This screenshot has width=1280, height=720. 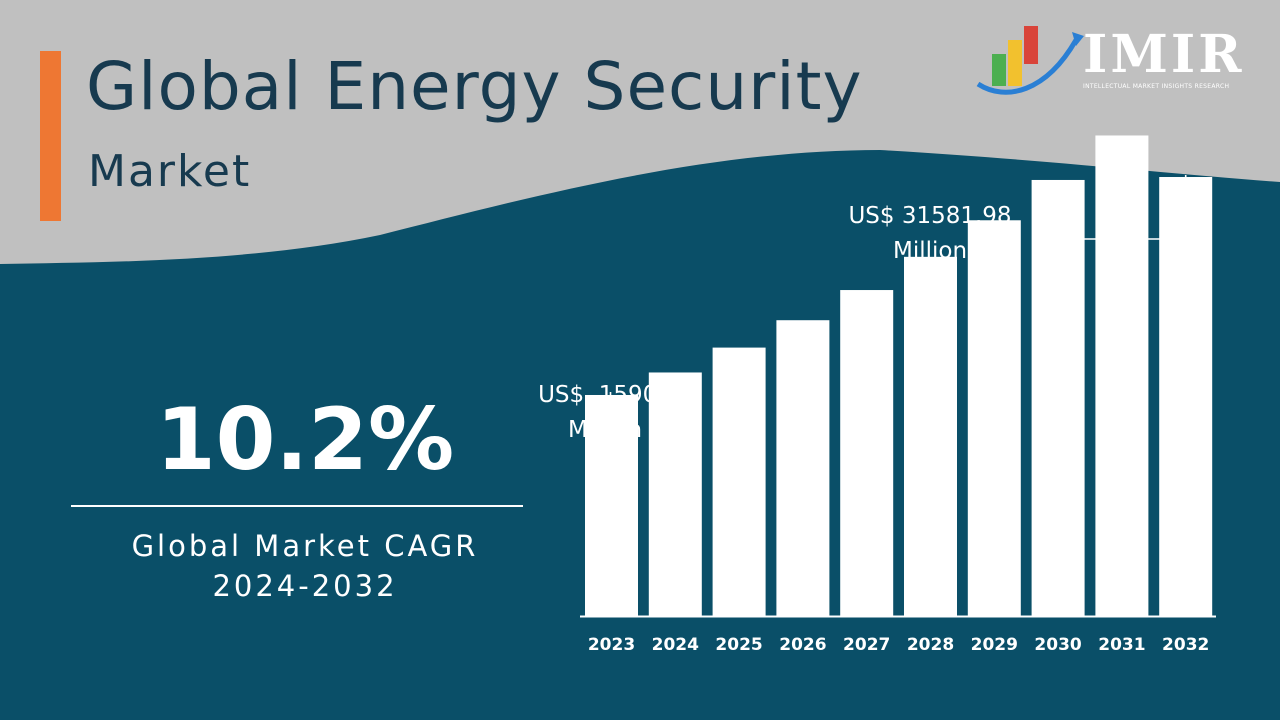 What do you see at coordinates (675, 645) in the screenshot?
I see `tick-label-2024: 2024` at bounding box center [675, 645].